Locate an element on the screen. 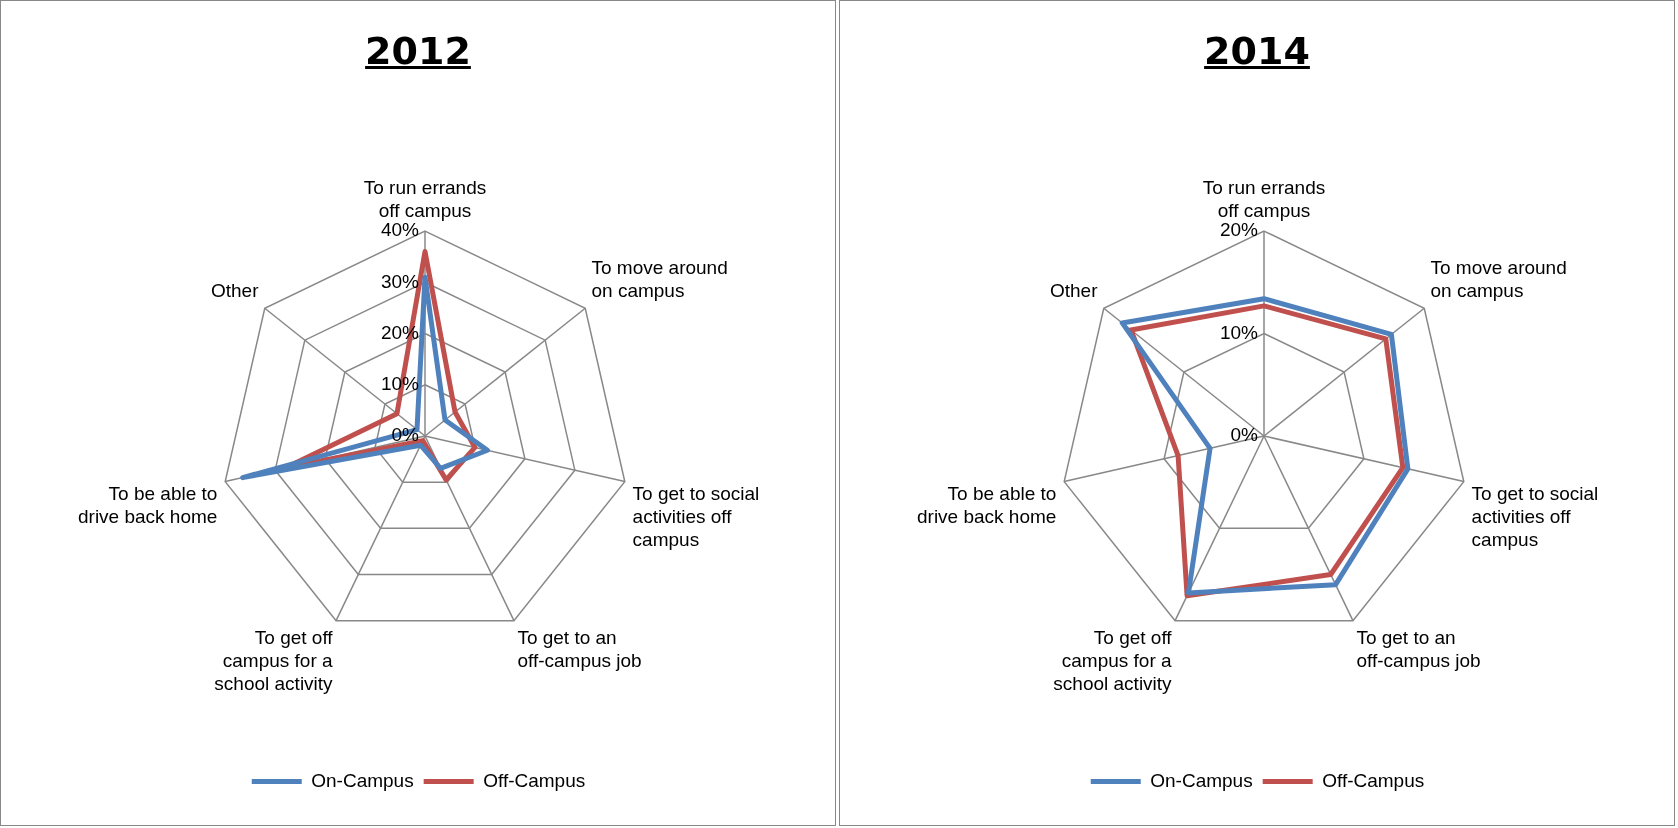  y-tick-label: 10% is located at coordinates (1239, 332).